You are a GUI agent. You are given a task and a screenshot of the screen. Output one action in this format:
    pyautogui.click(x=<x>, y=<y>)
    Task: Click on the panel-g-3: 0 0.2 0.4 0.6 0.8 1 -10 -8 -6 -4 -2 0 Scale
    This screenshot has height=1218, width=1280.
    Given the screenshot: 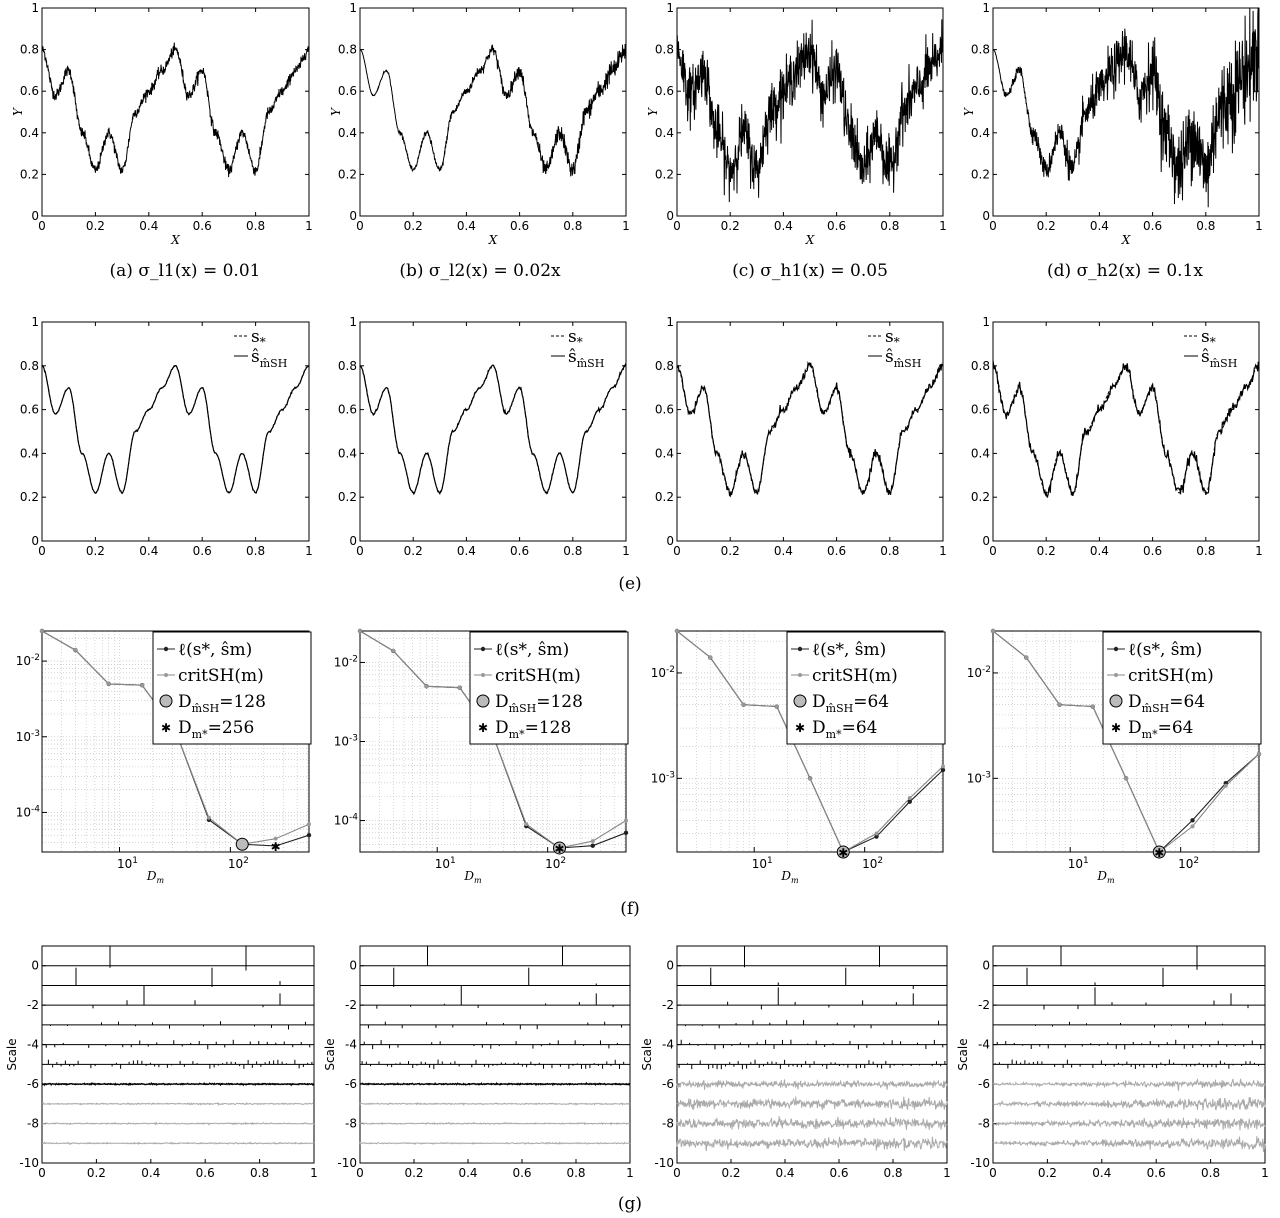 What is the action you would take?
    pyautogui.click(x=795, y=1062)
    